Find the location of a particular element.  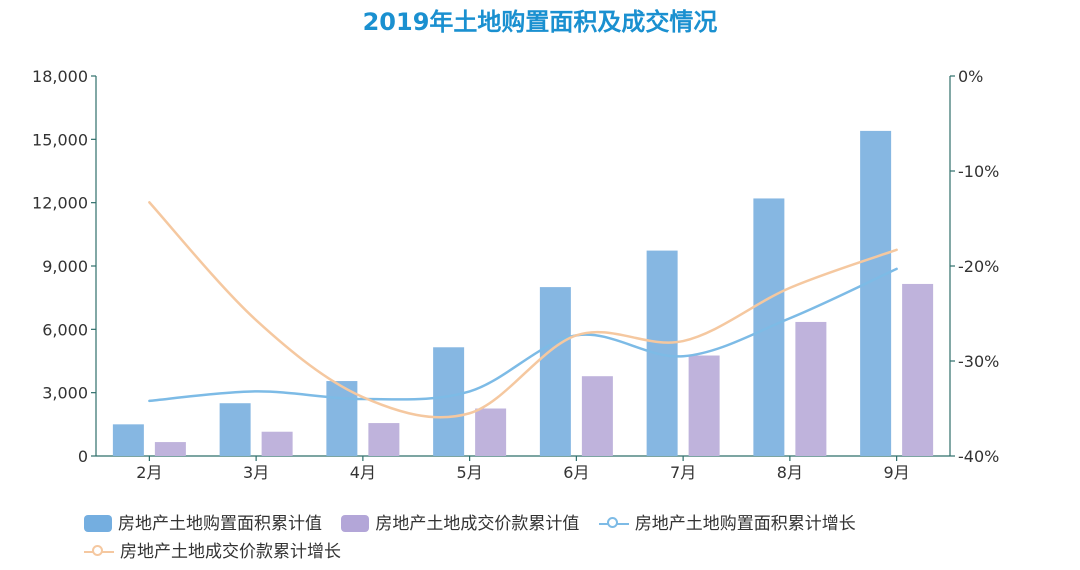

legend-item-line-price: 房地产土地成交价款累计增长 is located at coordinates (212, 552).